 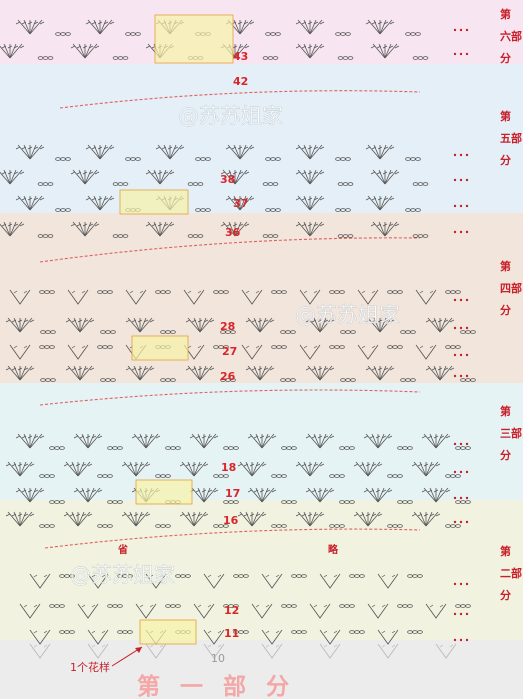 What do you see at coordinates (90, 667) in the screenshot?
I see `pattern-repeat-label: 1个花样` at bounding box center [90, 667].